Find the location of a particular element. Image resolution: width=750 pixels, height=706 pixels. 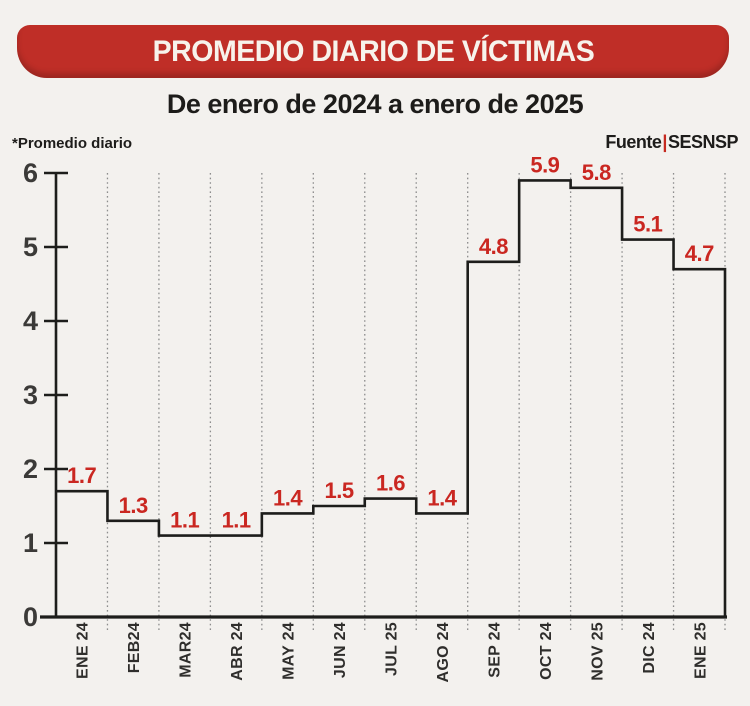

y-tick-label: 2 is located at coordinates (30, 469).